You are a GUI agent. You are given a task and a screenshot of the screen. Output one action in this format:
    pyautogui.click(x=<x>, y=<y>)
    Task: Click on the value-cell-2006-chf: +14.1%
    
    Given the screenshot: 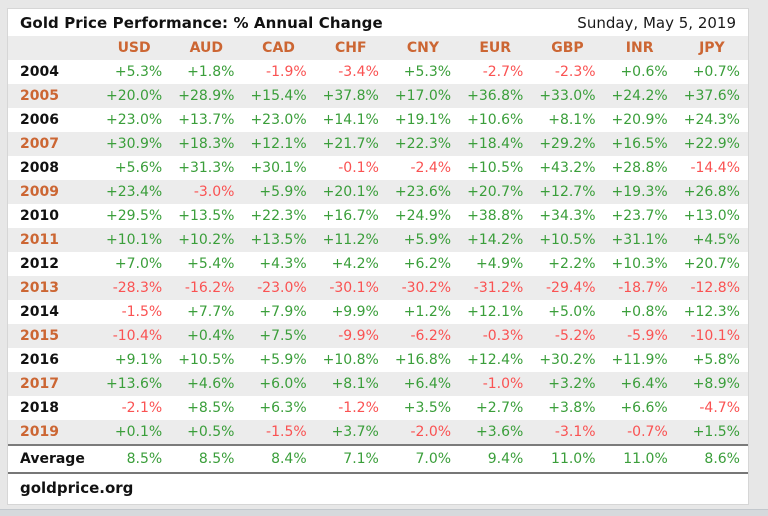 What is the action you would take?
    pyautogui.click(x=350, y=120)
    